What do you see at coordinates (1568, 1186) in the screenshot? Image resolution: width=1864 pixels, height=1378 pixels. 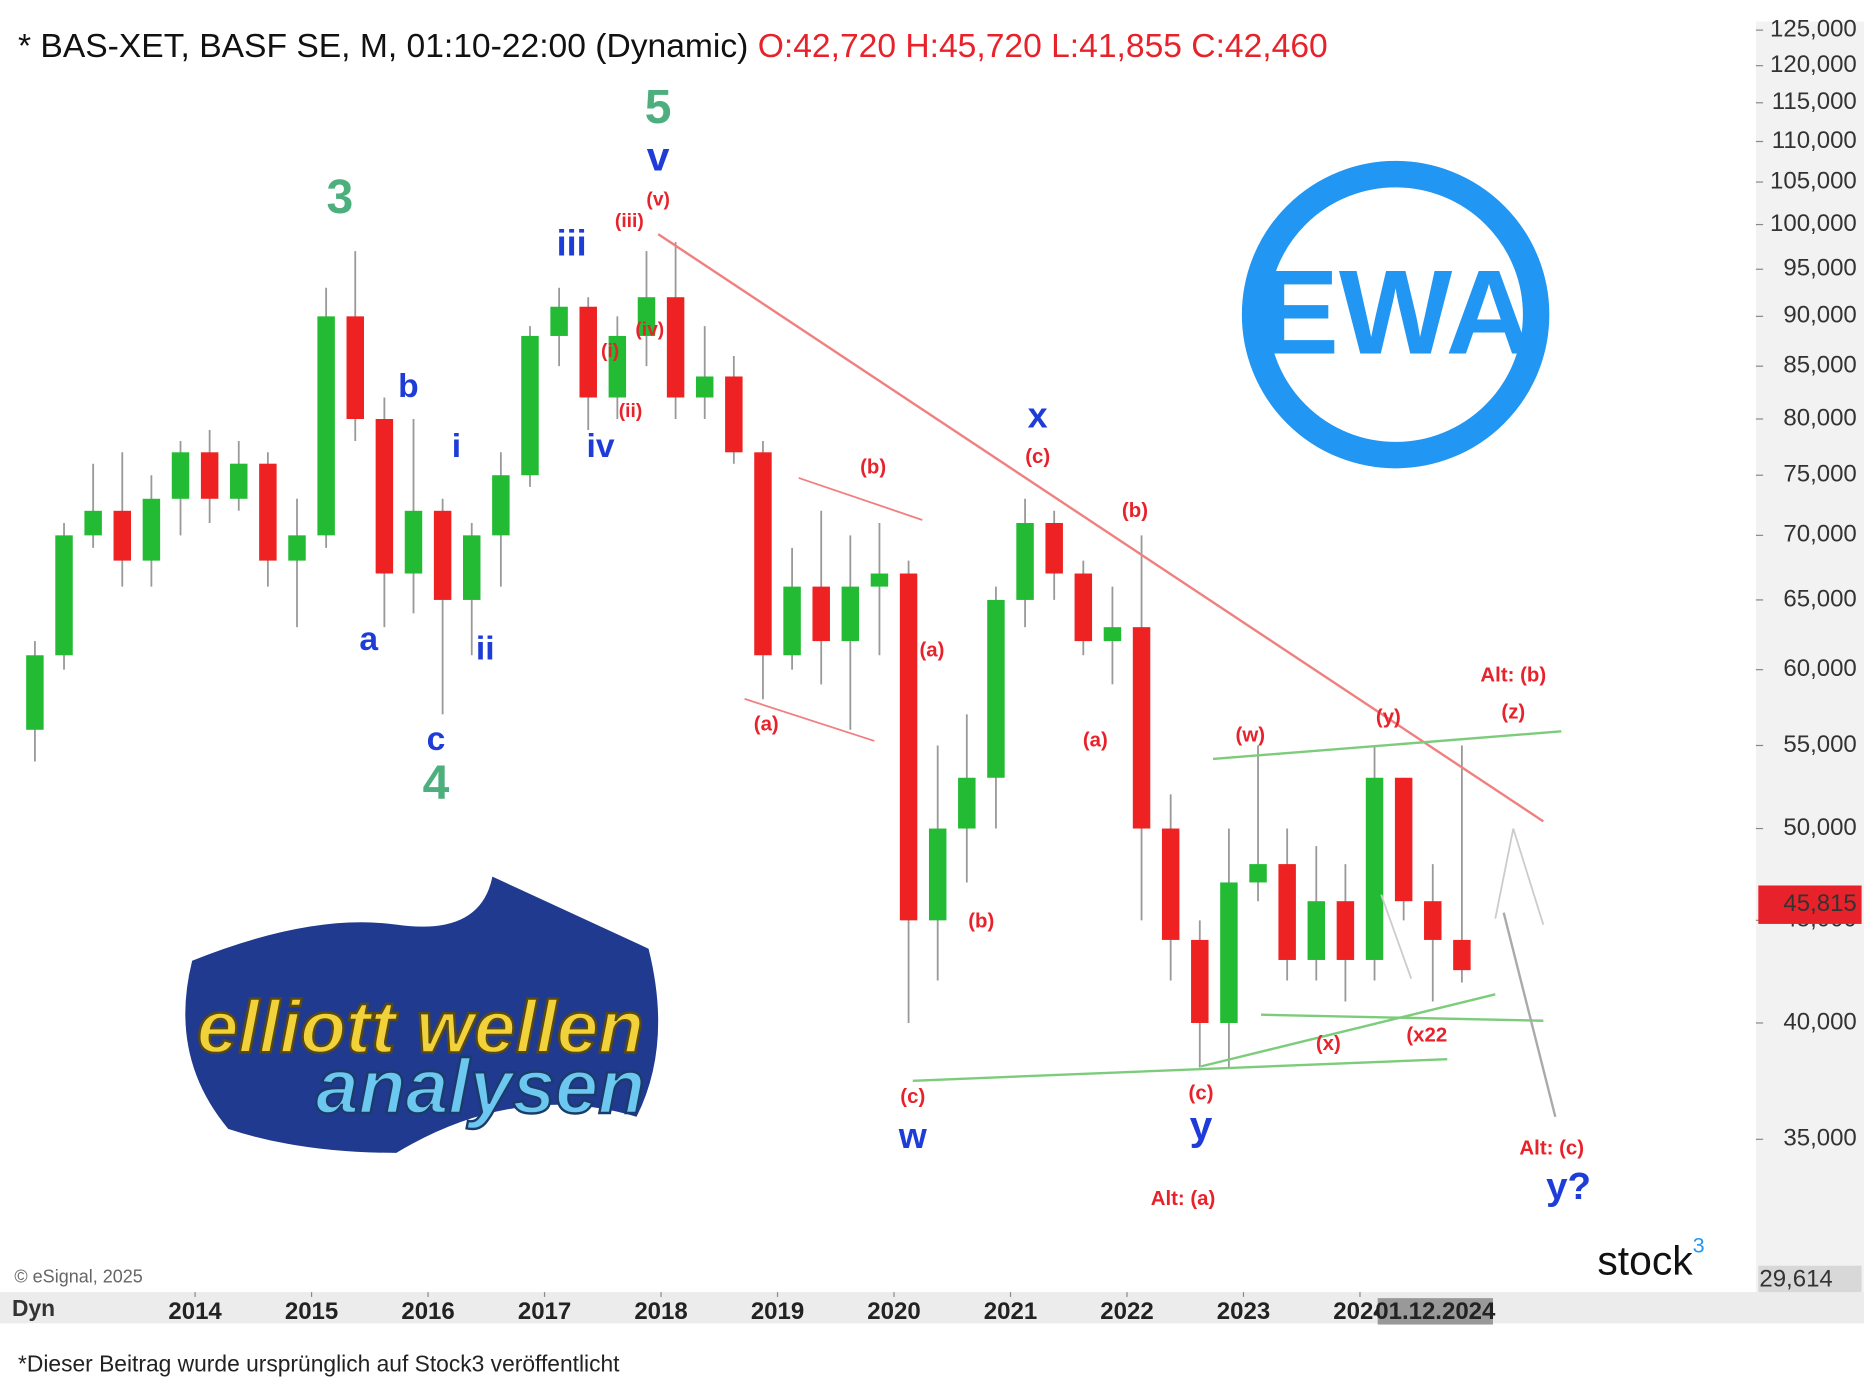 I see `wave-label: y?` at bounding box center [1568, 1186].